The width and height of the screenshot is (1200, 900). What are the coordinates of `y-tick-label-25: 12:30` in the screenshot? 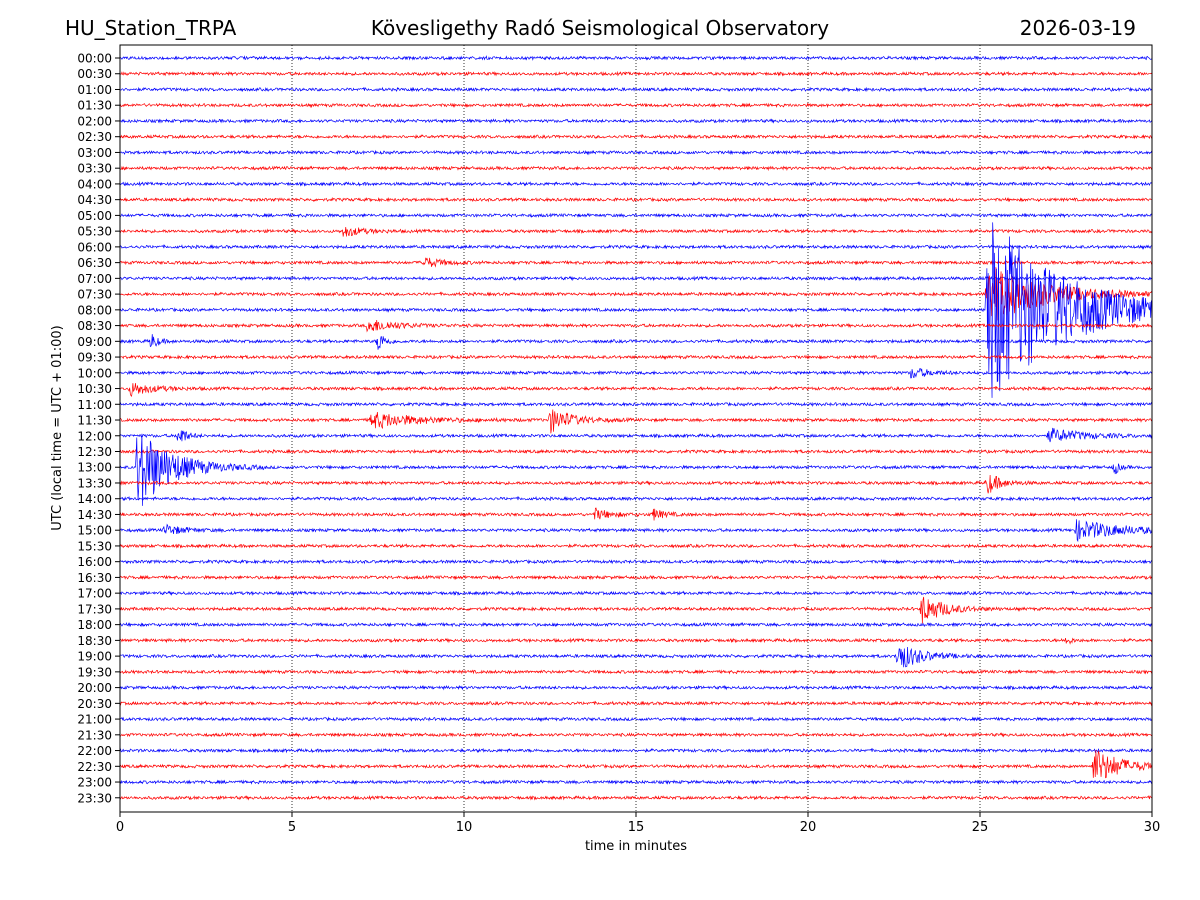 It's located at (94, 452).